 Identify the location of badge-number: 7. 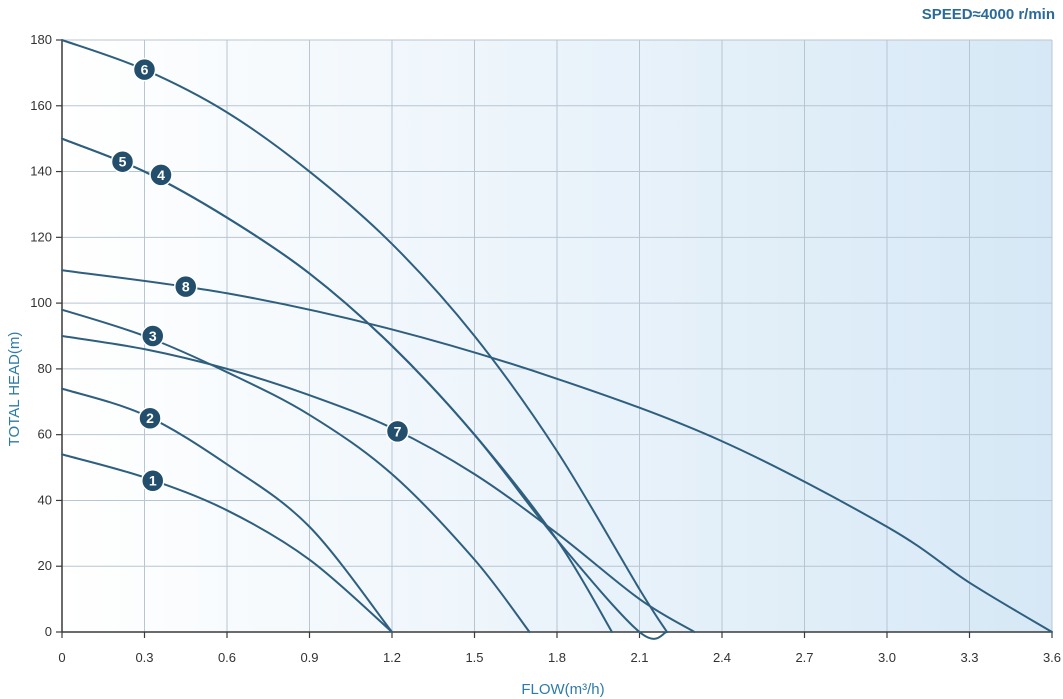
(398, 431).